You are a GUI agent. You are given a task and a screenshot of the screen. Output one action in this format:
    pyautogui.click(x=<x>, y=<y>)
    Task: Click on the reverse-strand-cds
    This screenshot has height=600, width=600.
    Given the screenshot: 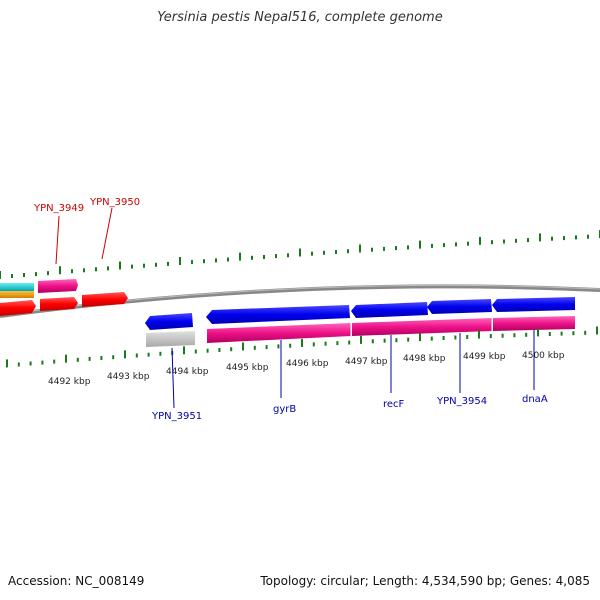 What is the action you would take?
    pyautogui.click(x=360, y=313)
    